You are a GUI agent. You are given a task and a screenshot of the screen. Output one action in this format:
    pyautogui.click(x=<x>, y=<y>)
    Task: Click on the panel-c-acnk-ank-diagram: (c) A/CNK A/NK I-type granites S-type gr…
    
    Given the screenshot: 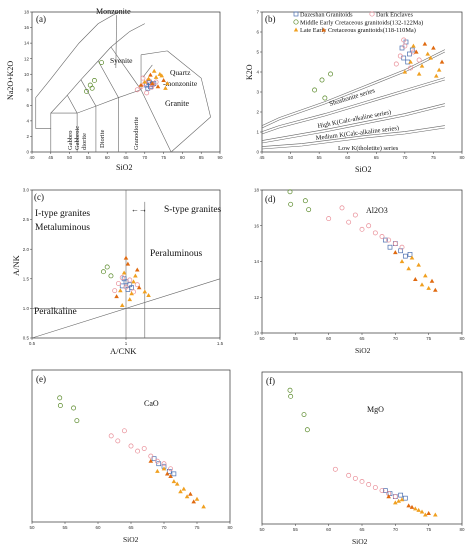 What is the action you would take?
    pyautogui.click(x=117, y=272)
    